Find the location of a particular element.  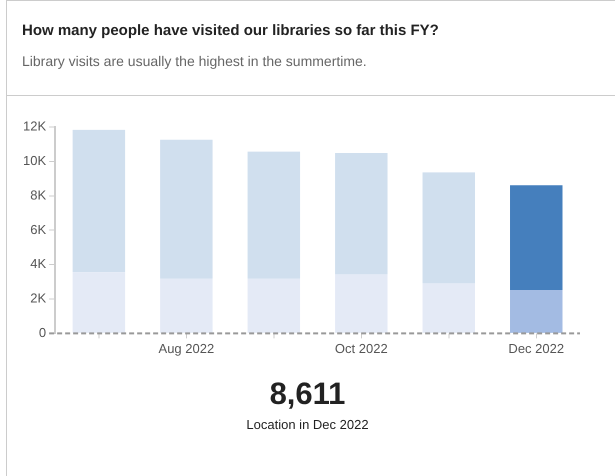

chart-subtitle: Library visits are usually the highest in the summertime. is located at coordinates (194, 61).